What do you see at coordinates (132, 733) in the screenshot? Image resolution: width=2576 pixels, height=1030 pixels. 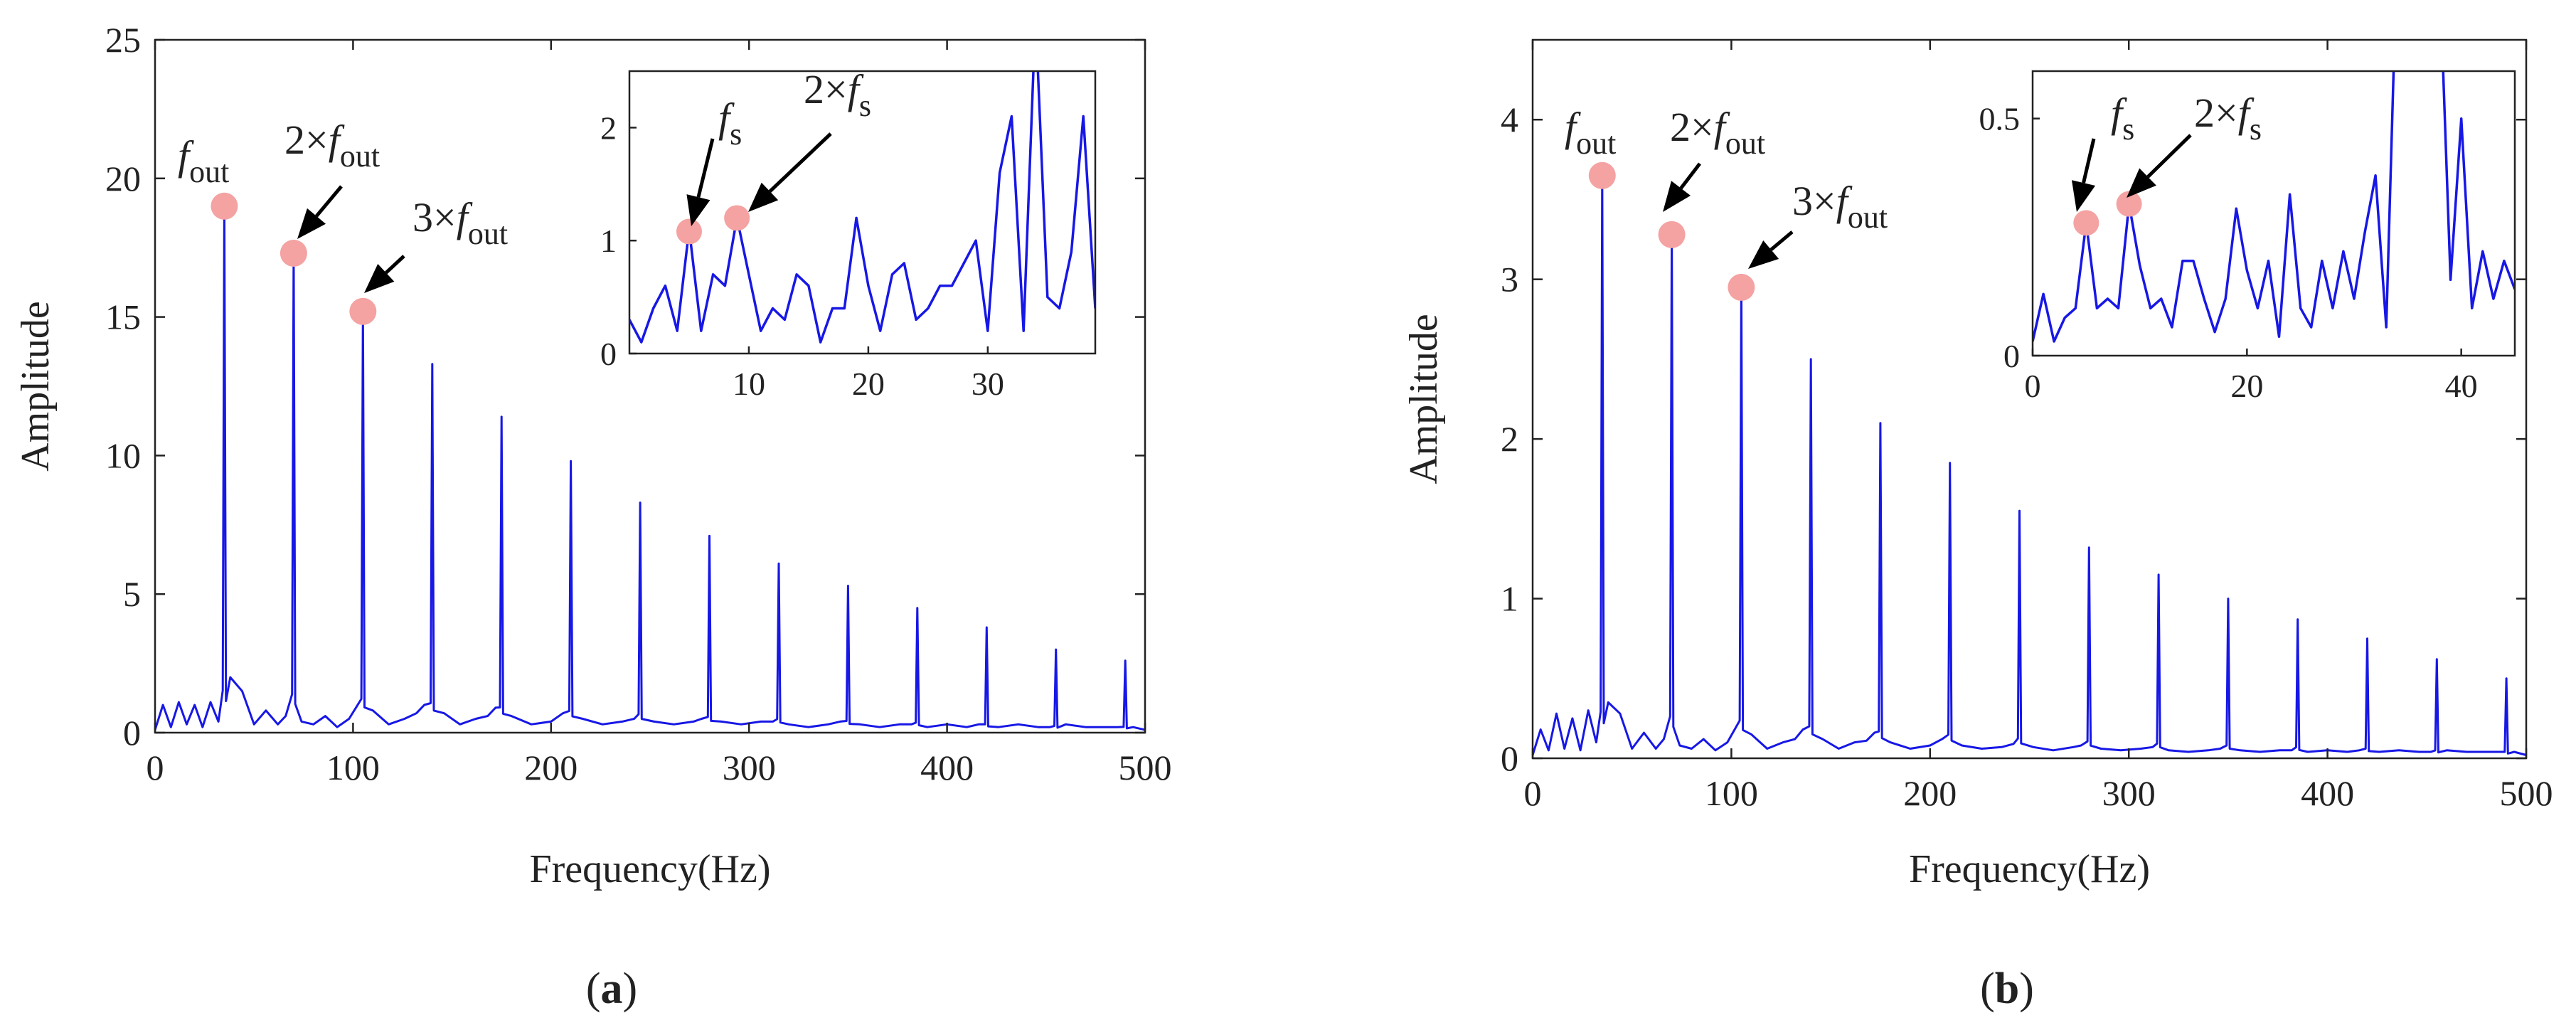 I see `y-tick-label: 0` at bounding box center [132, 733].